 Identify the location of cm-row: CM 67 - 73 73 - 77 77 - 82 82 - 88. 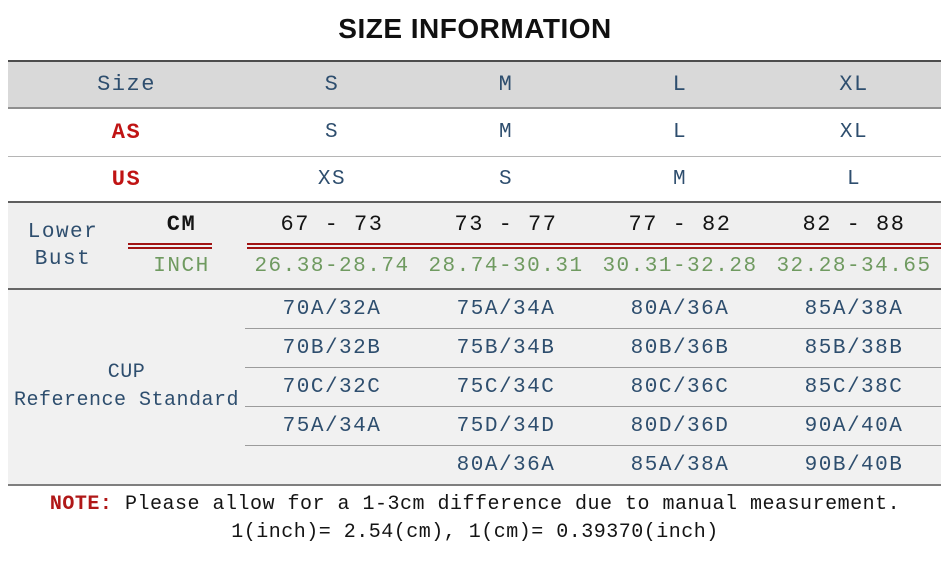
(529, 224).